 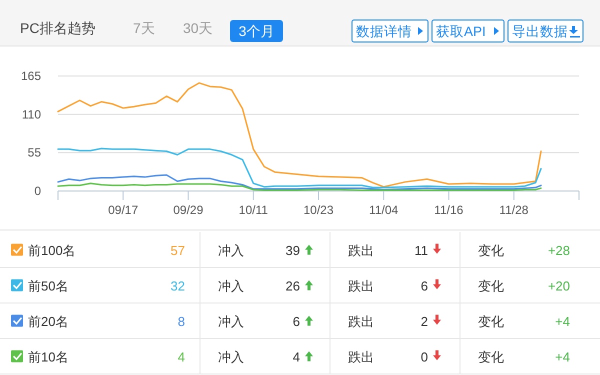 What do you see at coordinates (58, 28) in the screenshot?
I see `chart-title: PC排名趋势` at bounding box center [58, 28].